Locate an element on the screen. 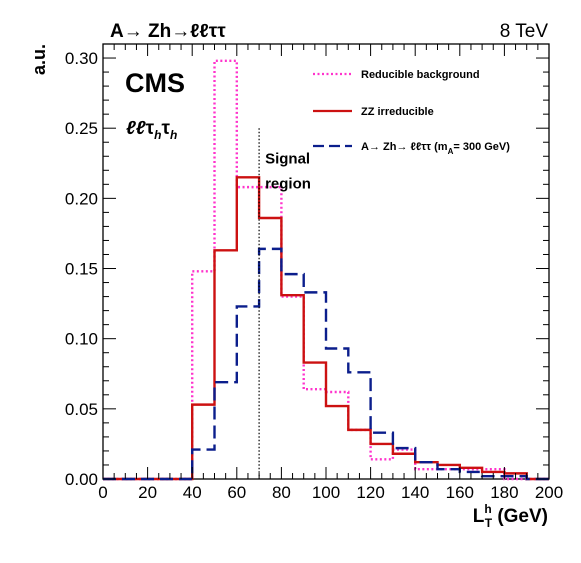 The width and height of the screenshot is (581, 563). y-tick-label: 0.20 is located at coordinates (81, 198).